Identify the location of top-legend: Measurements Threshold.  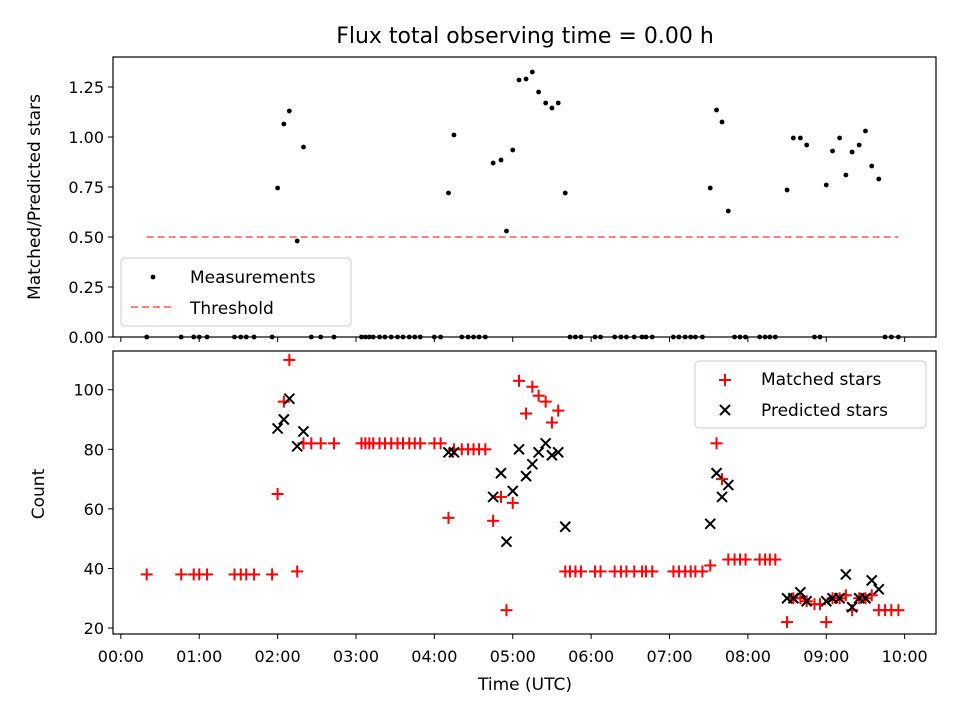
(236, 292).